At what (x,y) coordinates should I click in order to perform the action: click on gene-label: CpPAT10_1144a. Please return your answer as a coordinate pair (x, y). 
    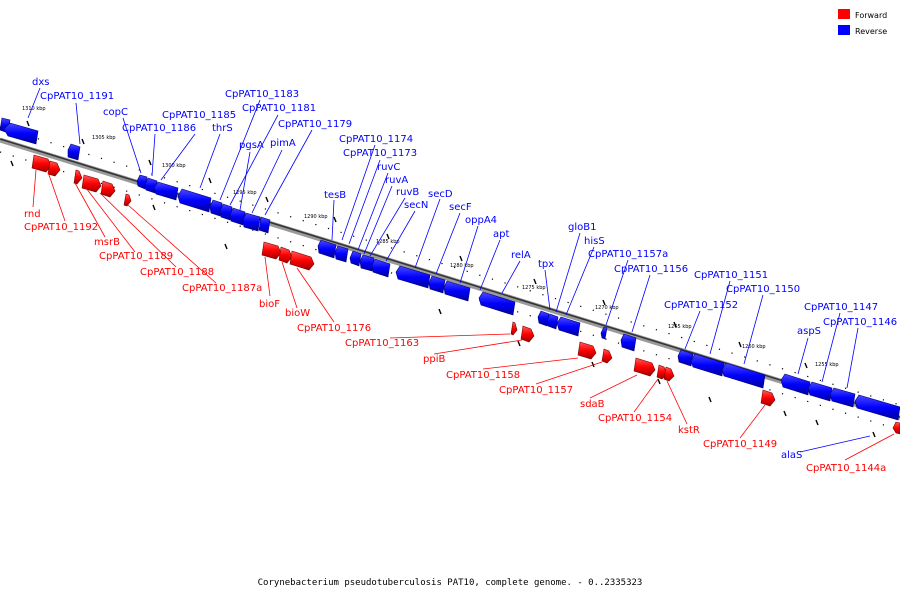
    Looking at the image, I should click on (846, 468).